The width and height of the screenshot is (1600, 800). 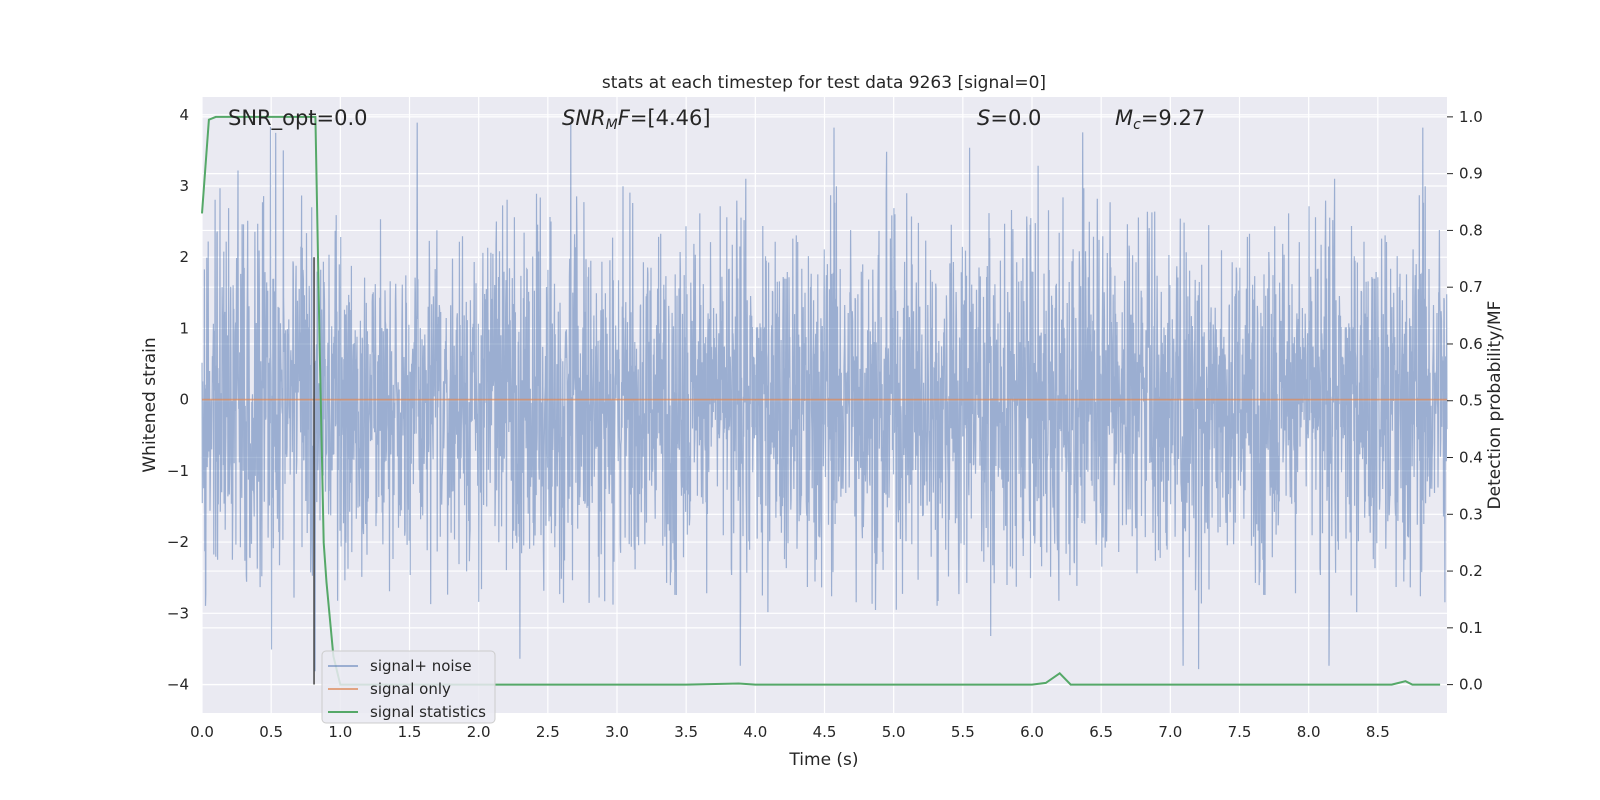 What do you see at coordinates (1471, 571) in the screenshot?
I see `y-right-tick-label: 0.2` at bounding box center [1471, 571].